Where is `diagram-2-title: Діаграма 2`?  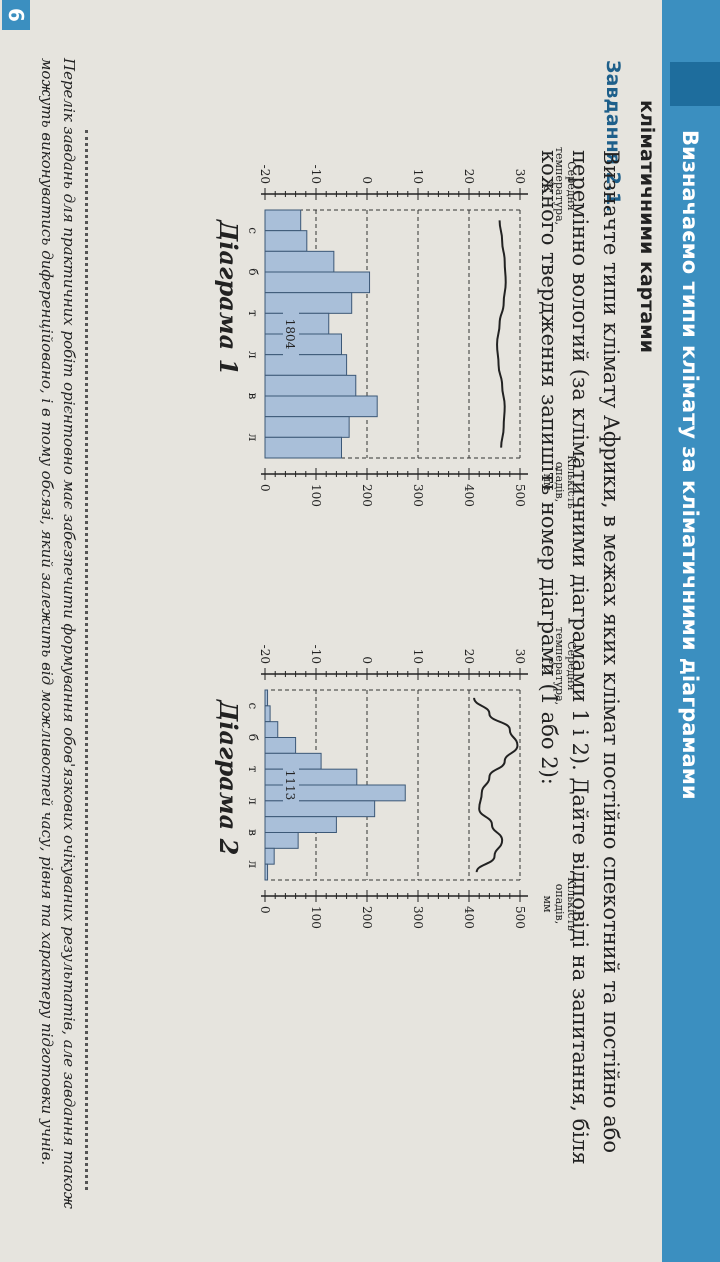
diagram-2-title: Діаграма 2 is located at coordinates (228, 778).